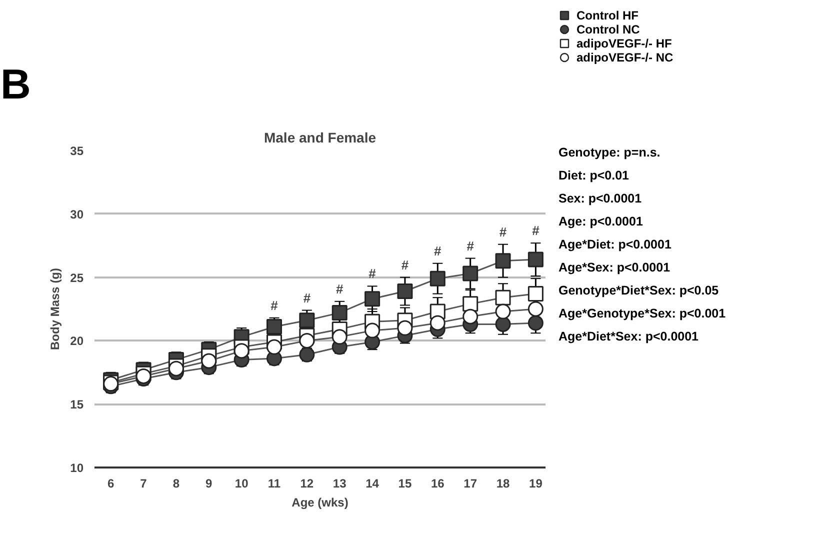 The height and width of the screenshot is (535, 828). I want to click on y-tick-label: 20, so click(77, 341).